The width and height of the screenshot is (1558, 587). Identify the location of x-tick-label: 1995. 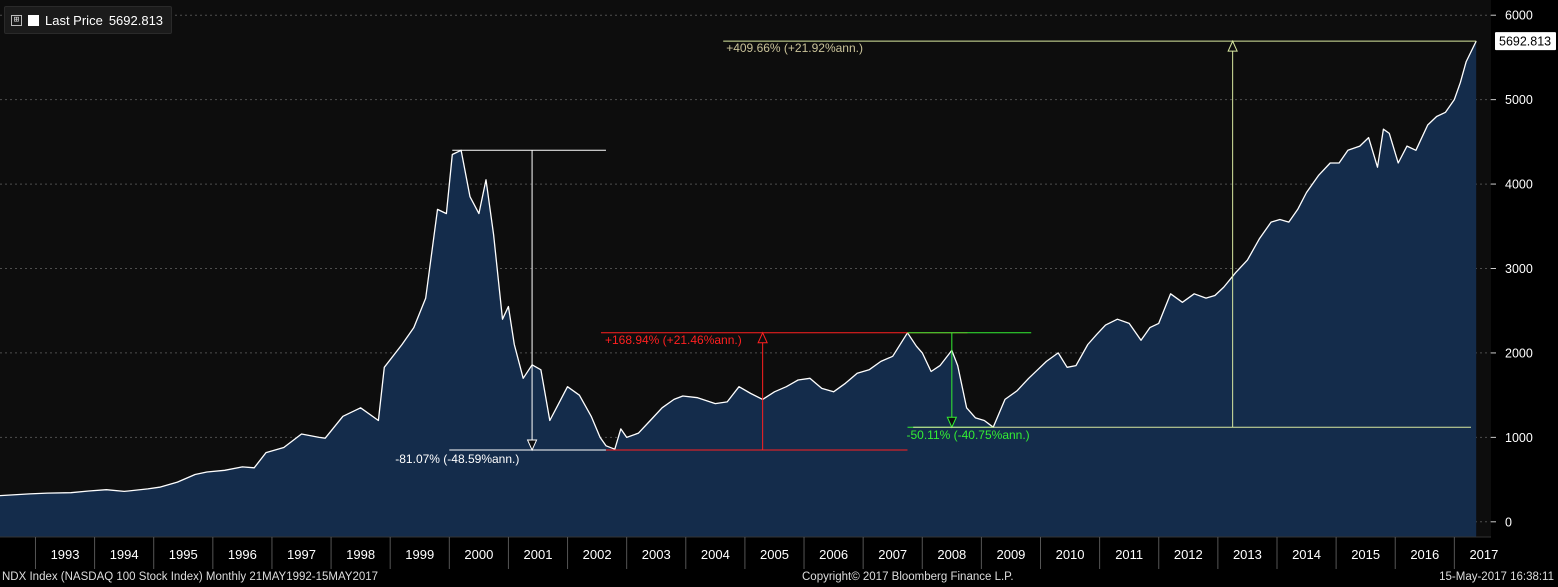
(183, 554).